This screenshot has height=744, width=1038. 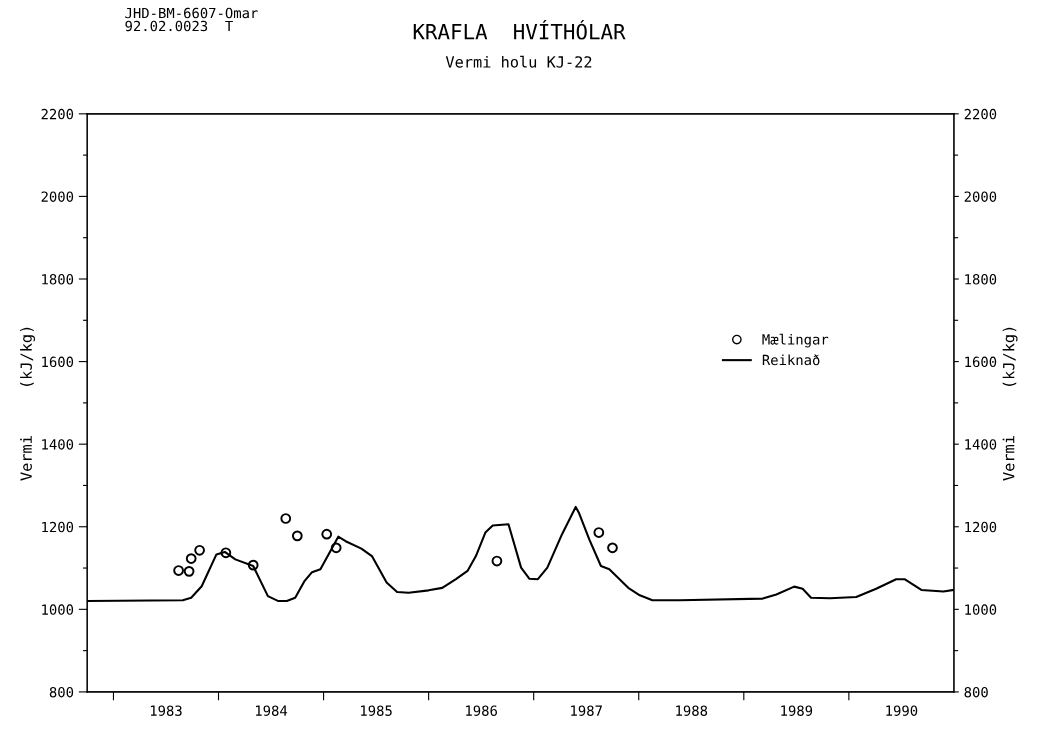 What do you see at coordinates (981, 362) in the screenshot?
I see `y2-tick-label: 1600` at bounding box center [981, 362].